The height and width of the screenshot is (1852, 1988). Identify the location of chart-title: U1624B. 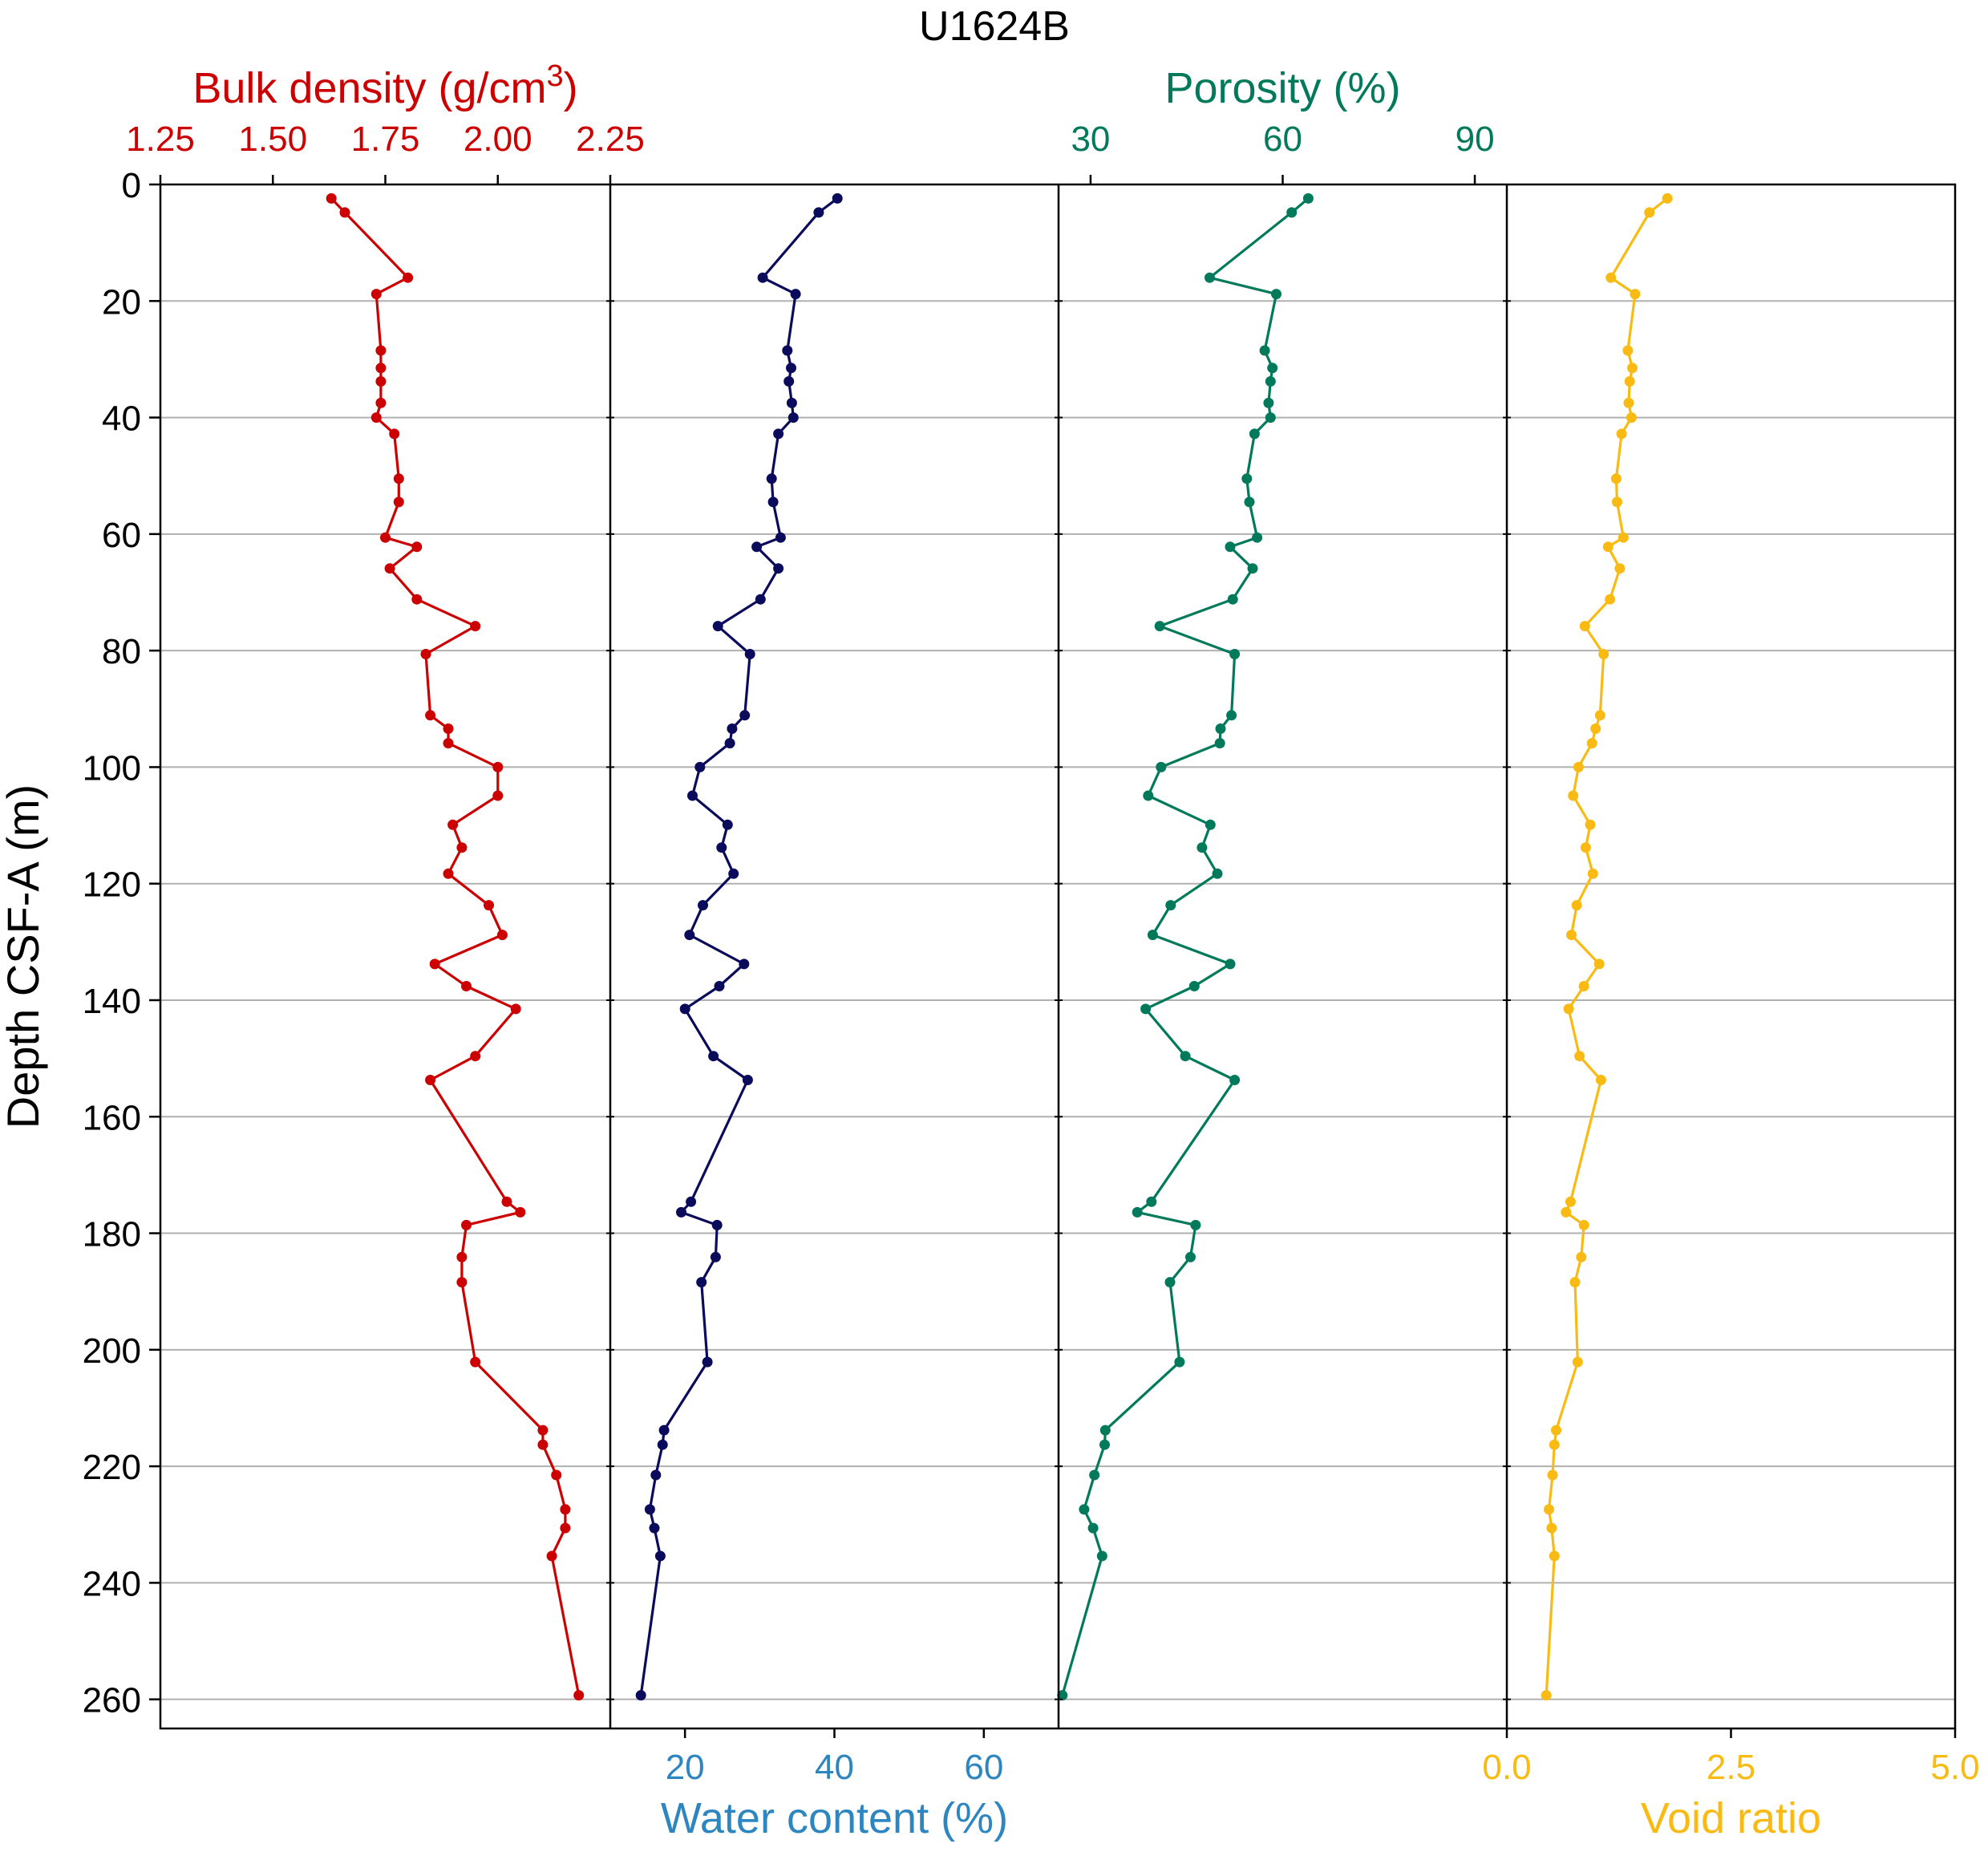
(994, 27).